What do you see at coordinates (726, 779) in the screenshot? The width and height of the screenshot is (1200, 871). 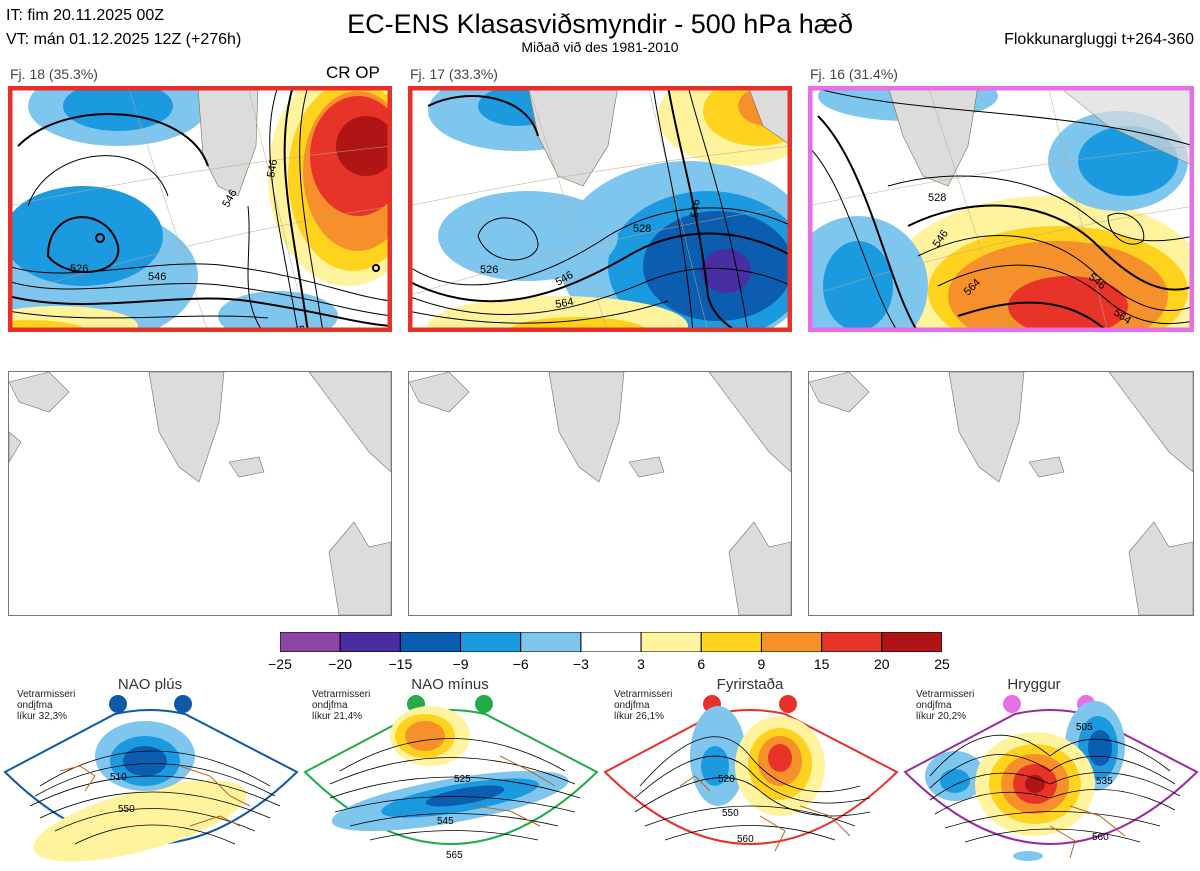 I see `contour-label: 520` at bounding box center [726, 779].